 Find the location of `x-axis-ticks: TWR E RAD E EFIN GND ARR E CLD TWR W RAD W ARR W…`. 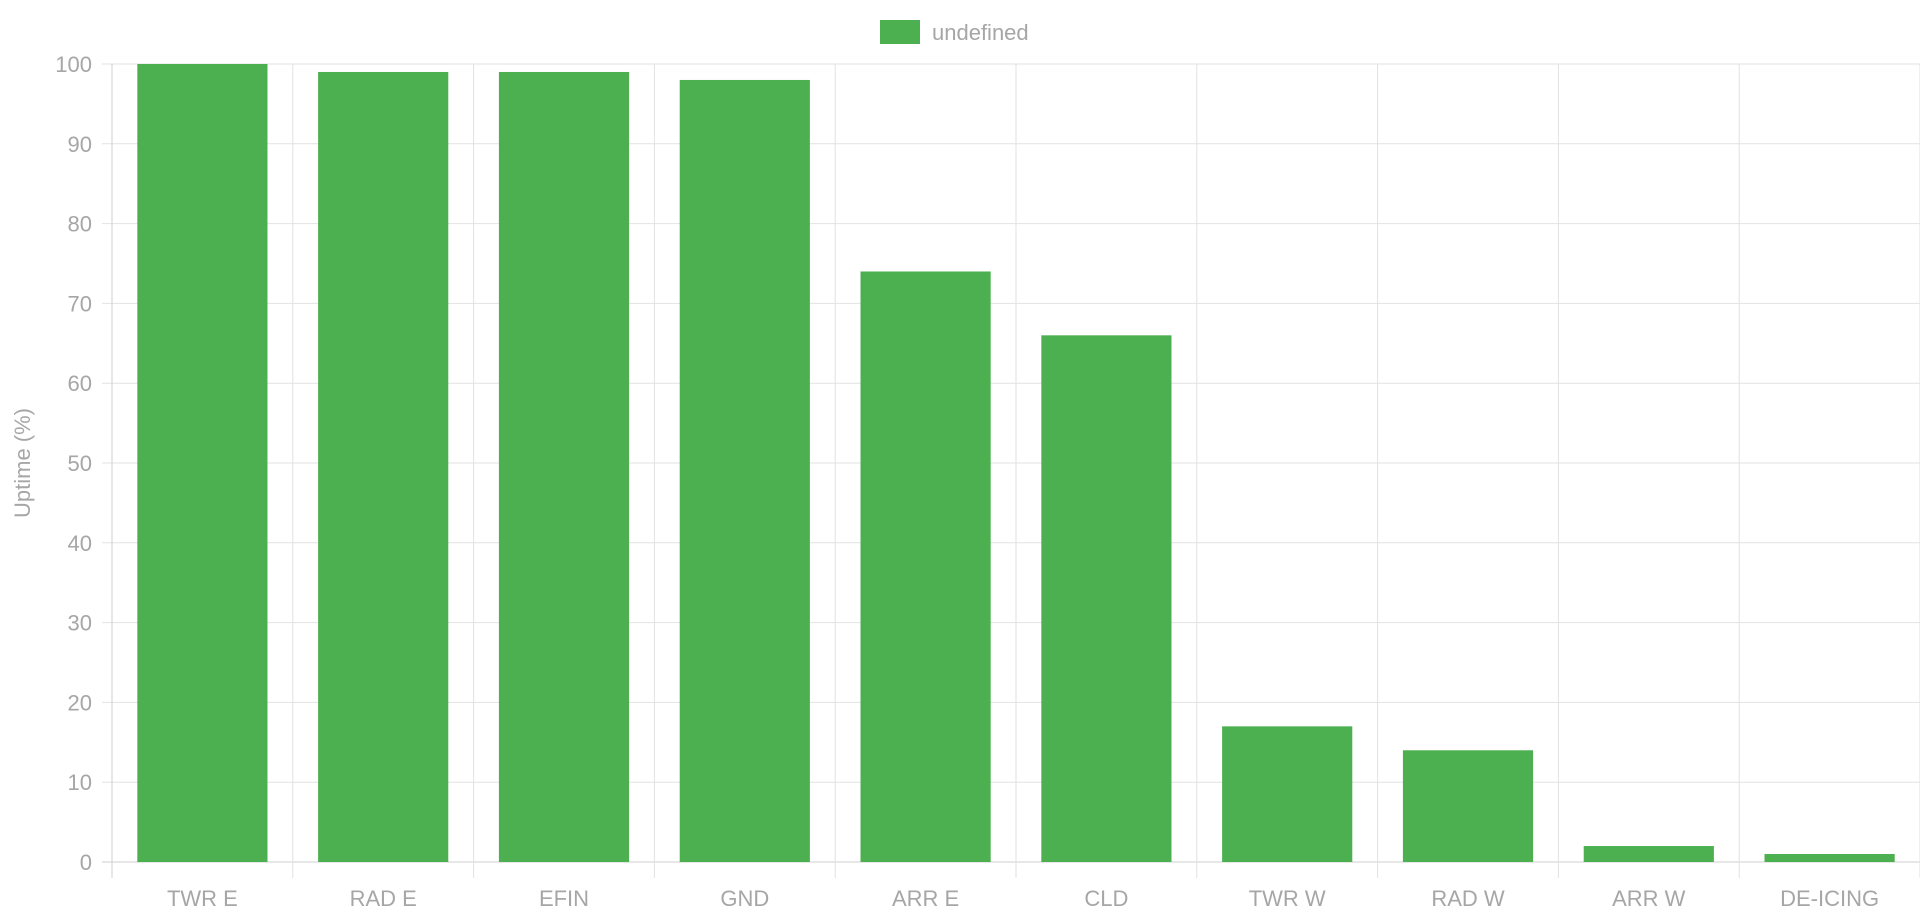

x-axis-ticks: TWR E RAD E EFIN GND ARR E CLD TWR W RAD W ARR W… is located at coordinates (1023, 898).